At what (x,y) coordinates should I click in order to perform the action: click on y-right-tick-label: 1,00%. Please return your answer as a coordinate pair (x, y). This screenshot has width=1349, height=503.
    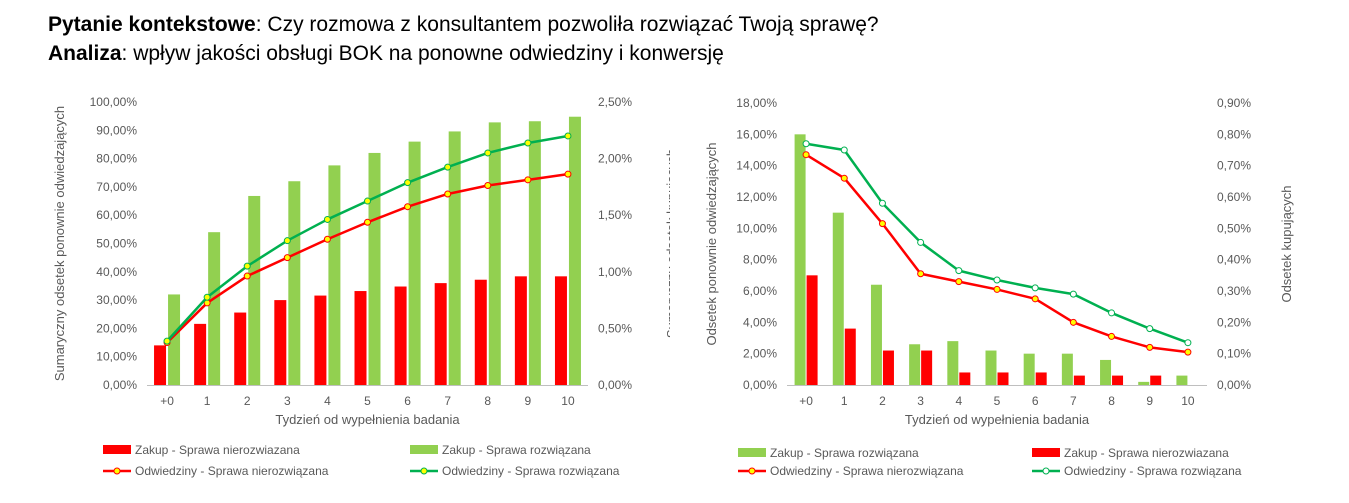
    Looking at the image, I should click on (615, 272).